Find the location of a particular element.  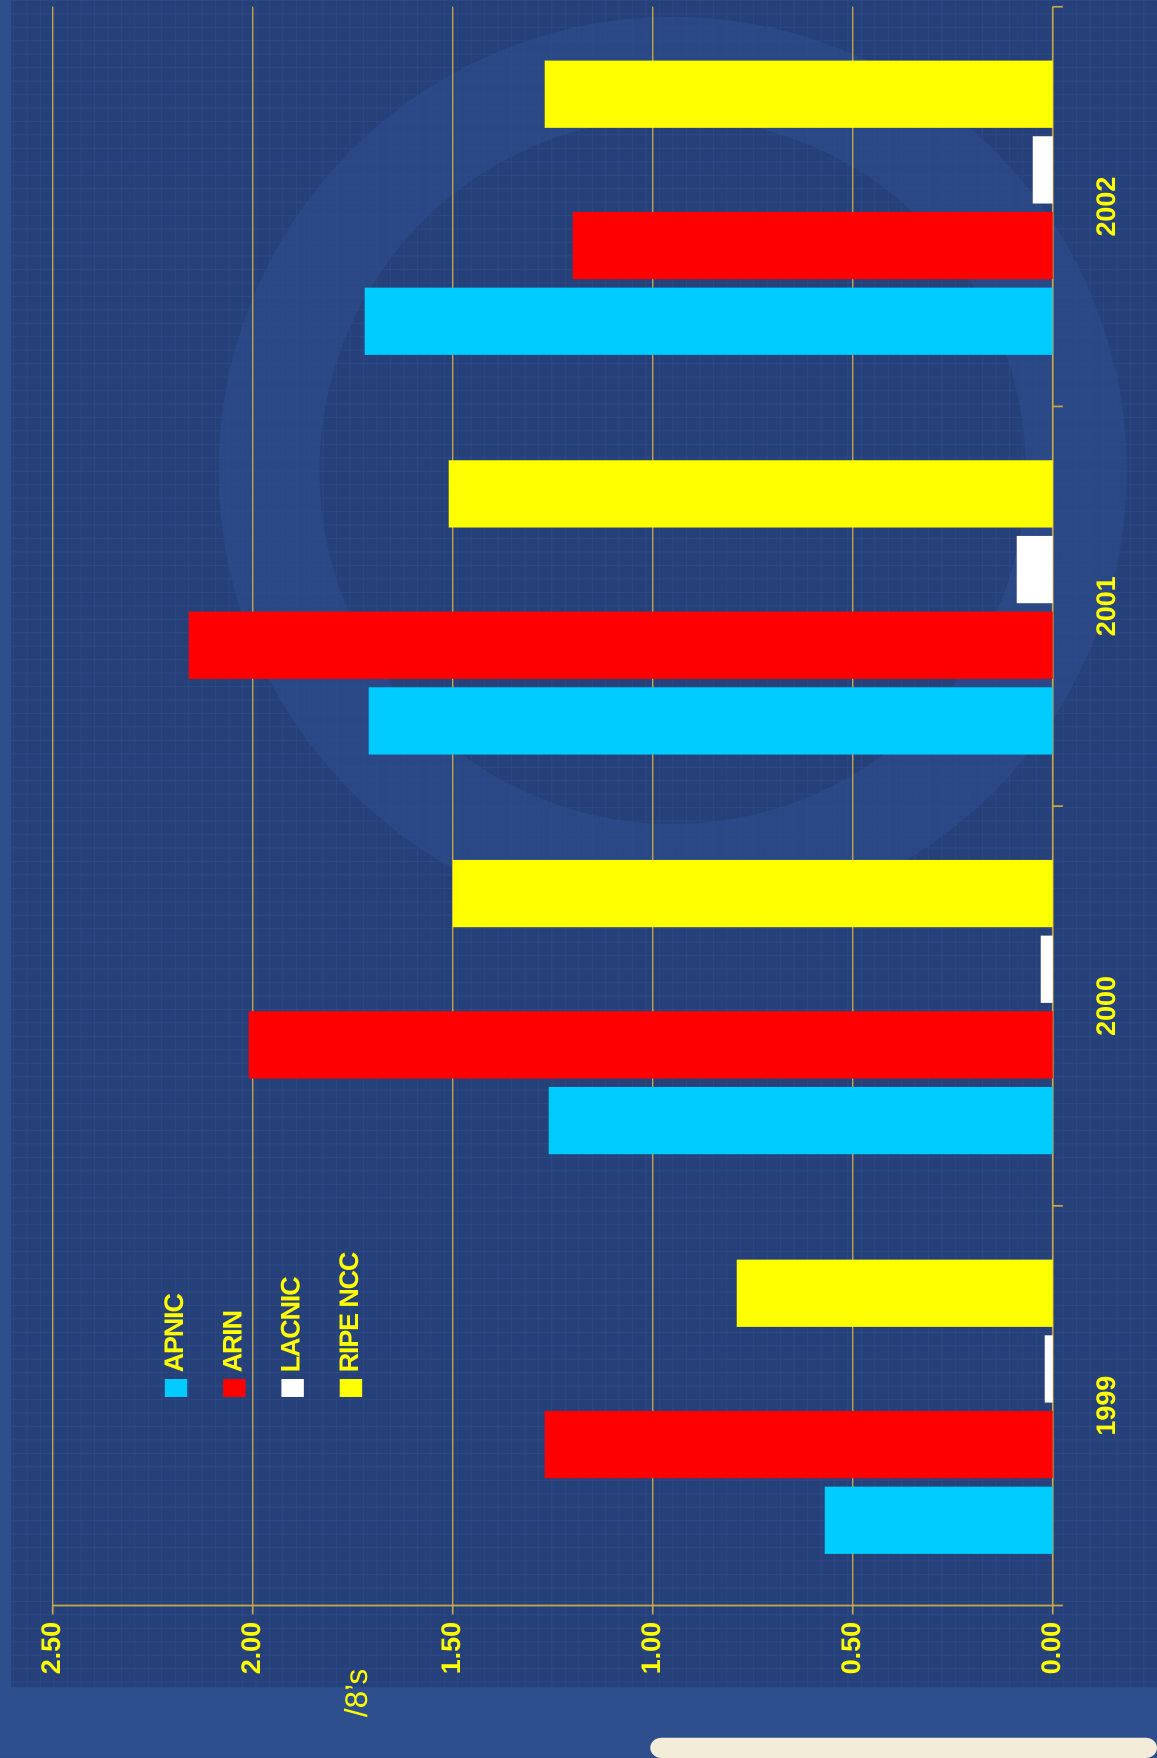

decoration is located at coordinates (903, 1747).